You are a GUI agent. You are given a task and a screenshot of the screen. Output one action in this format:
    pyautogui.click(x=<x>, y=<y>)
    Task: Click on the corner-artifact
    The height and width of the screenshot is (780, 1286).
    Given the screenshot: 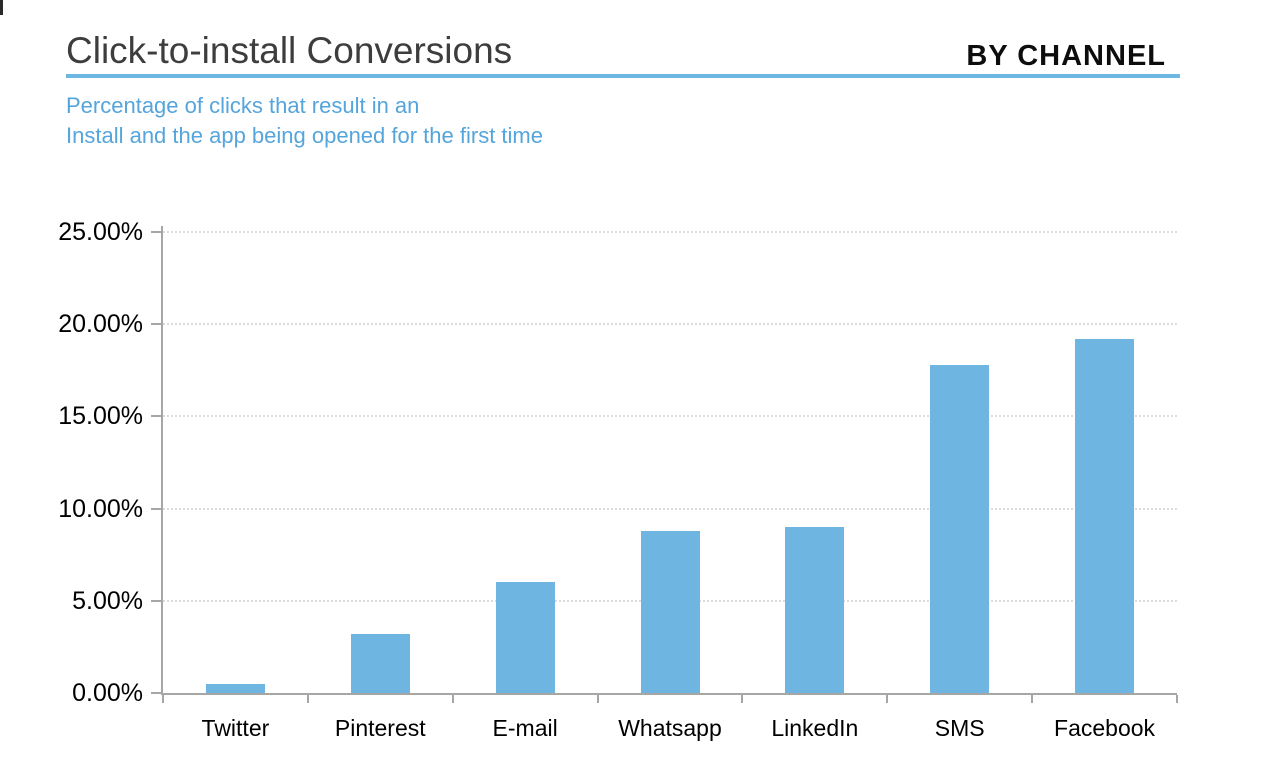 What is the action you would take?
    pyautogui.click(x=1, y=7)
    